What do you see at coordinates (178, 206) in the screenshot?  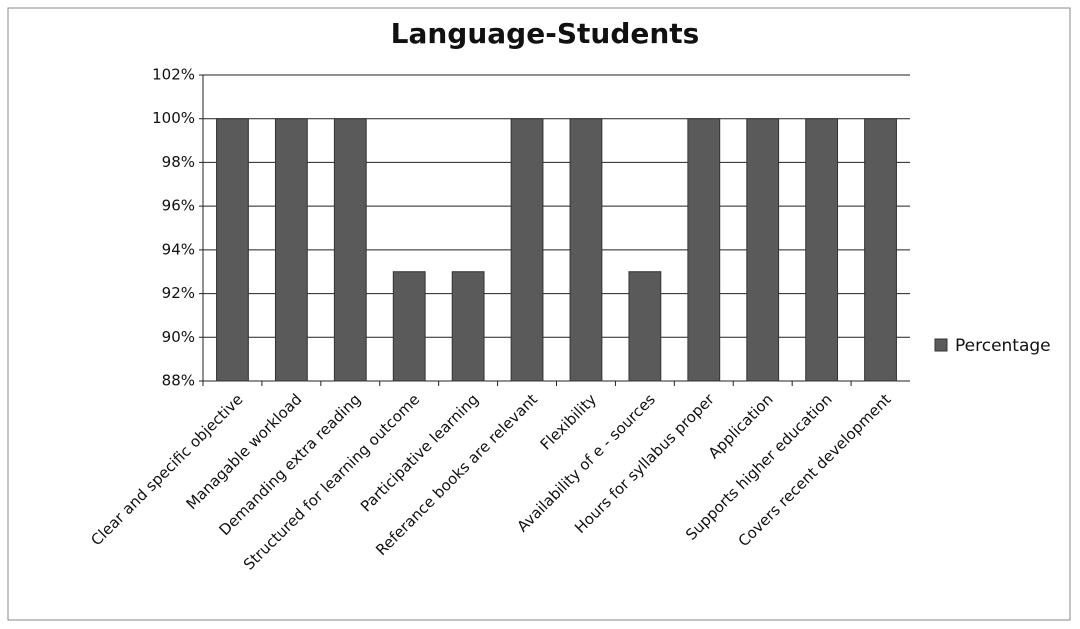 I see `y-tick-label: 96%` at bounding box center [178, 206].